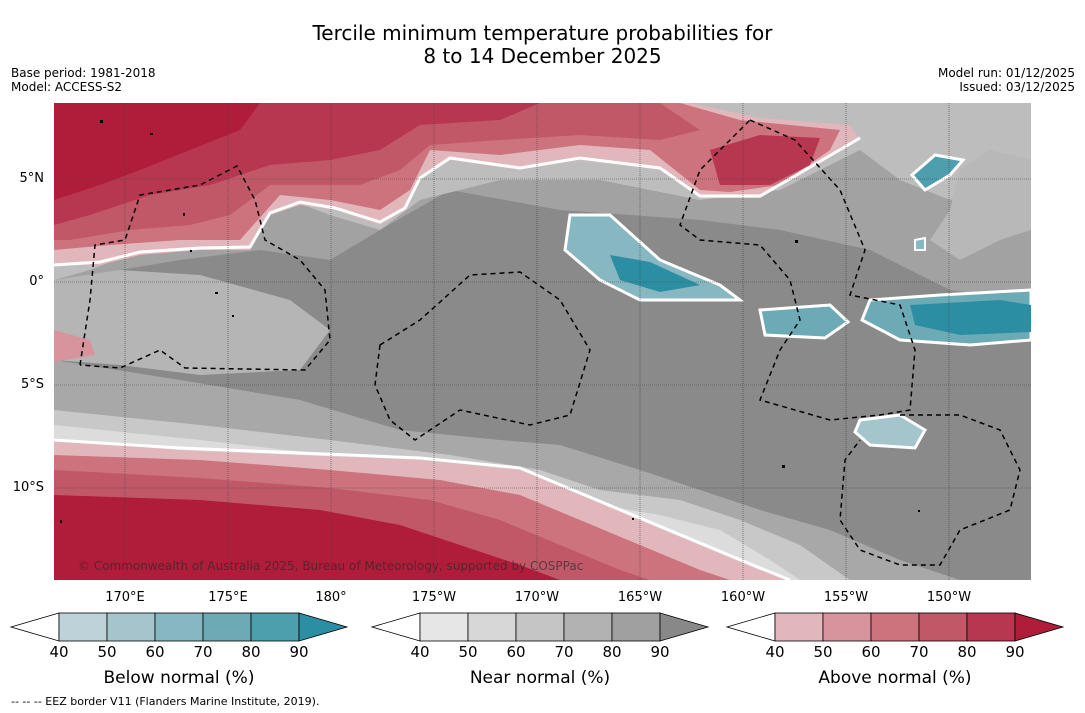 This screenshot has width=1085, height=713. What do you see at coordinates (919, 652) in the screenshot?
I see `above-tick: 70` at bounding box center [919, 652].